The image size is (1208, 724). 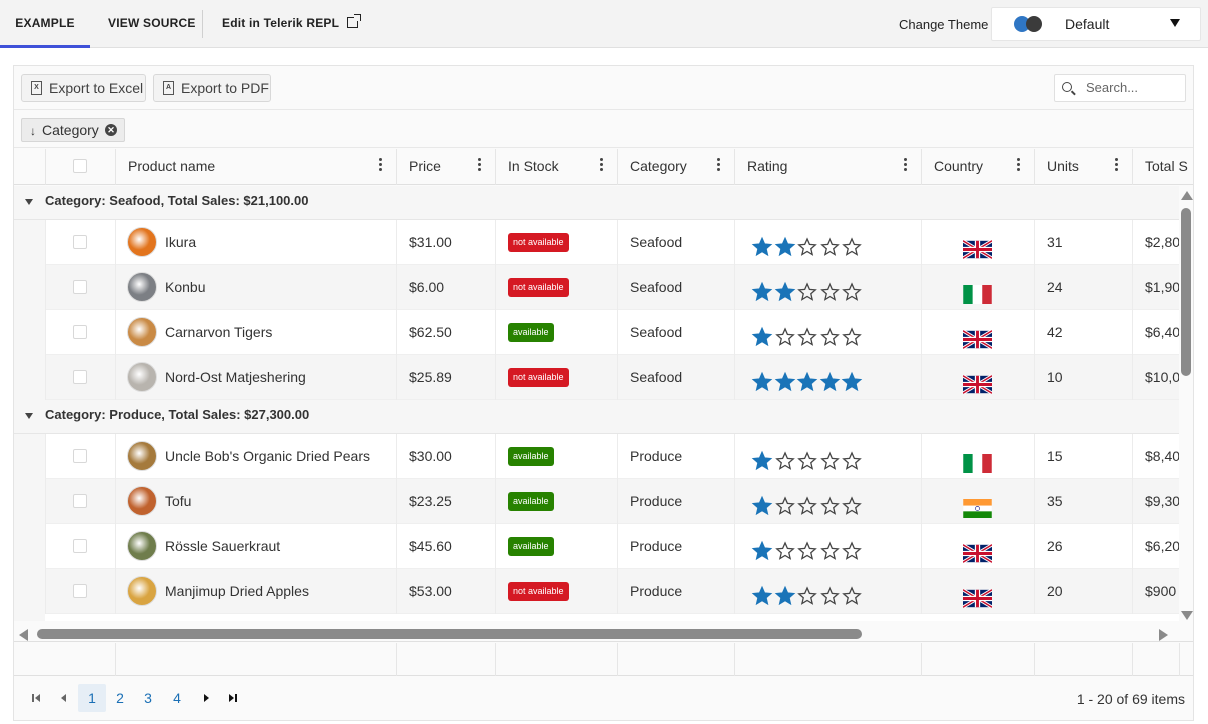 What do you see at coordinates (1186, 403) in the screenshot?
I see `vertical-scrollbar` at bounding box center [1186, 403].